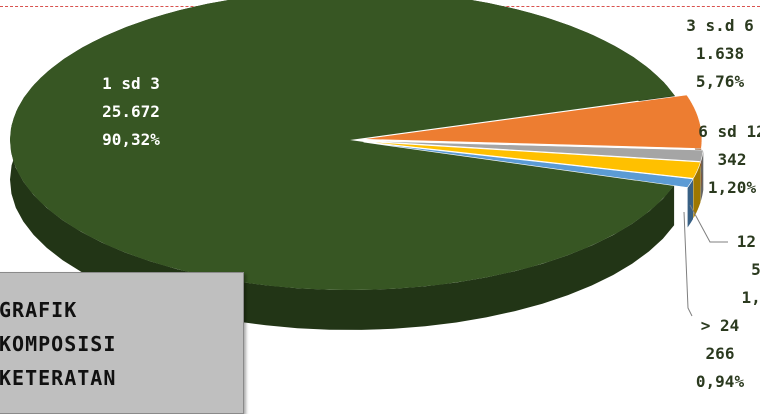 The image size is (760, 414). What do you see at coordinates (708, 223) in the screenshot?
I see `leader-line-12-s` at bounding box center [708, 223].